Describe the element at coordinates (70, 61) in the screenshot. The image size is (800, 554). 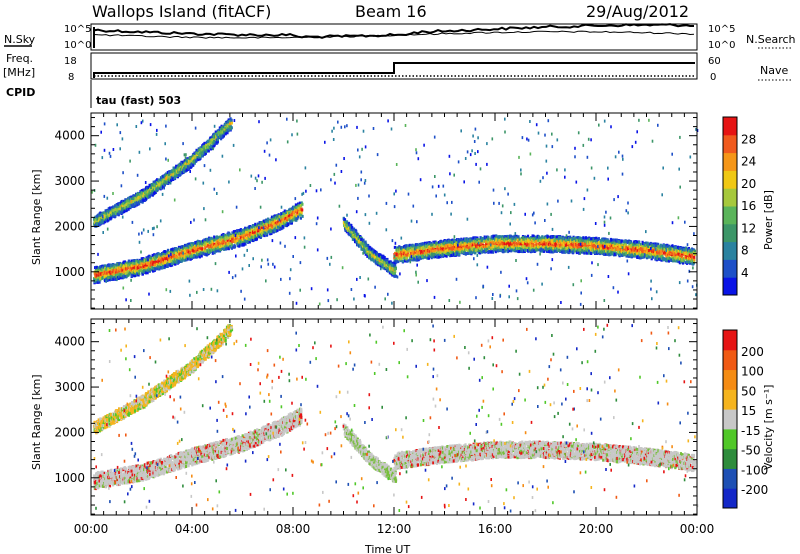
I see `freq-tick-top: 18` at that location.